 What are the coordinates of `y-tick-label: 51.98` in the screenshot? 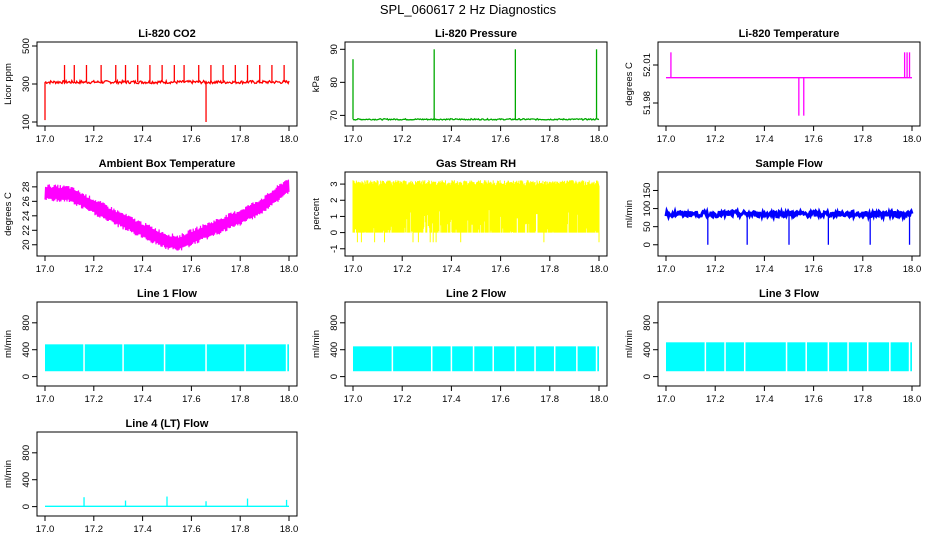 It's located at (647, 103).